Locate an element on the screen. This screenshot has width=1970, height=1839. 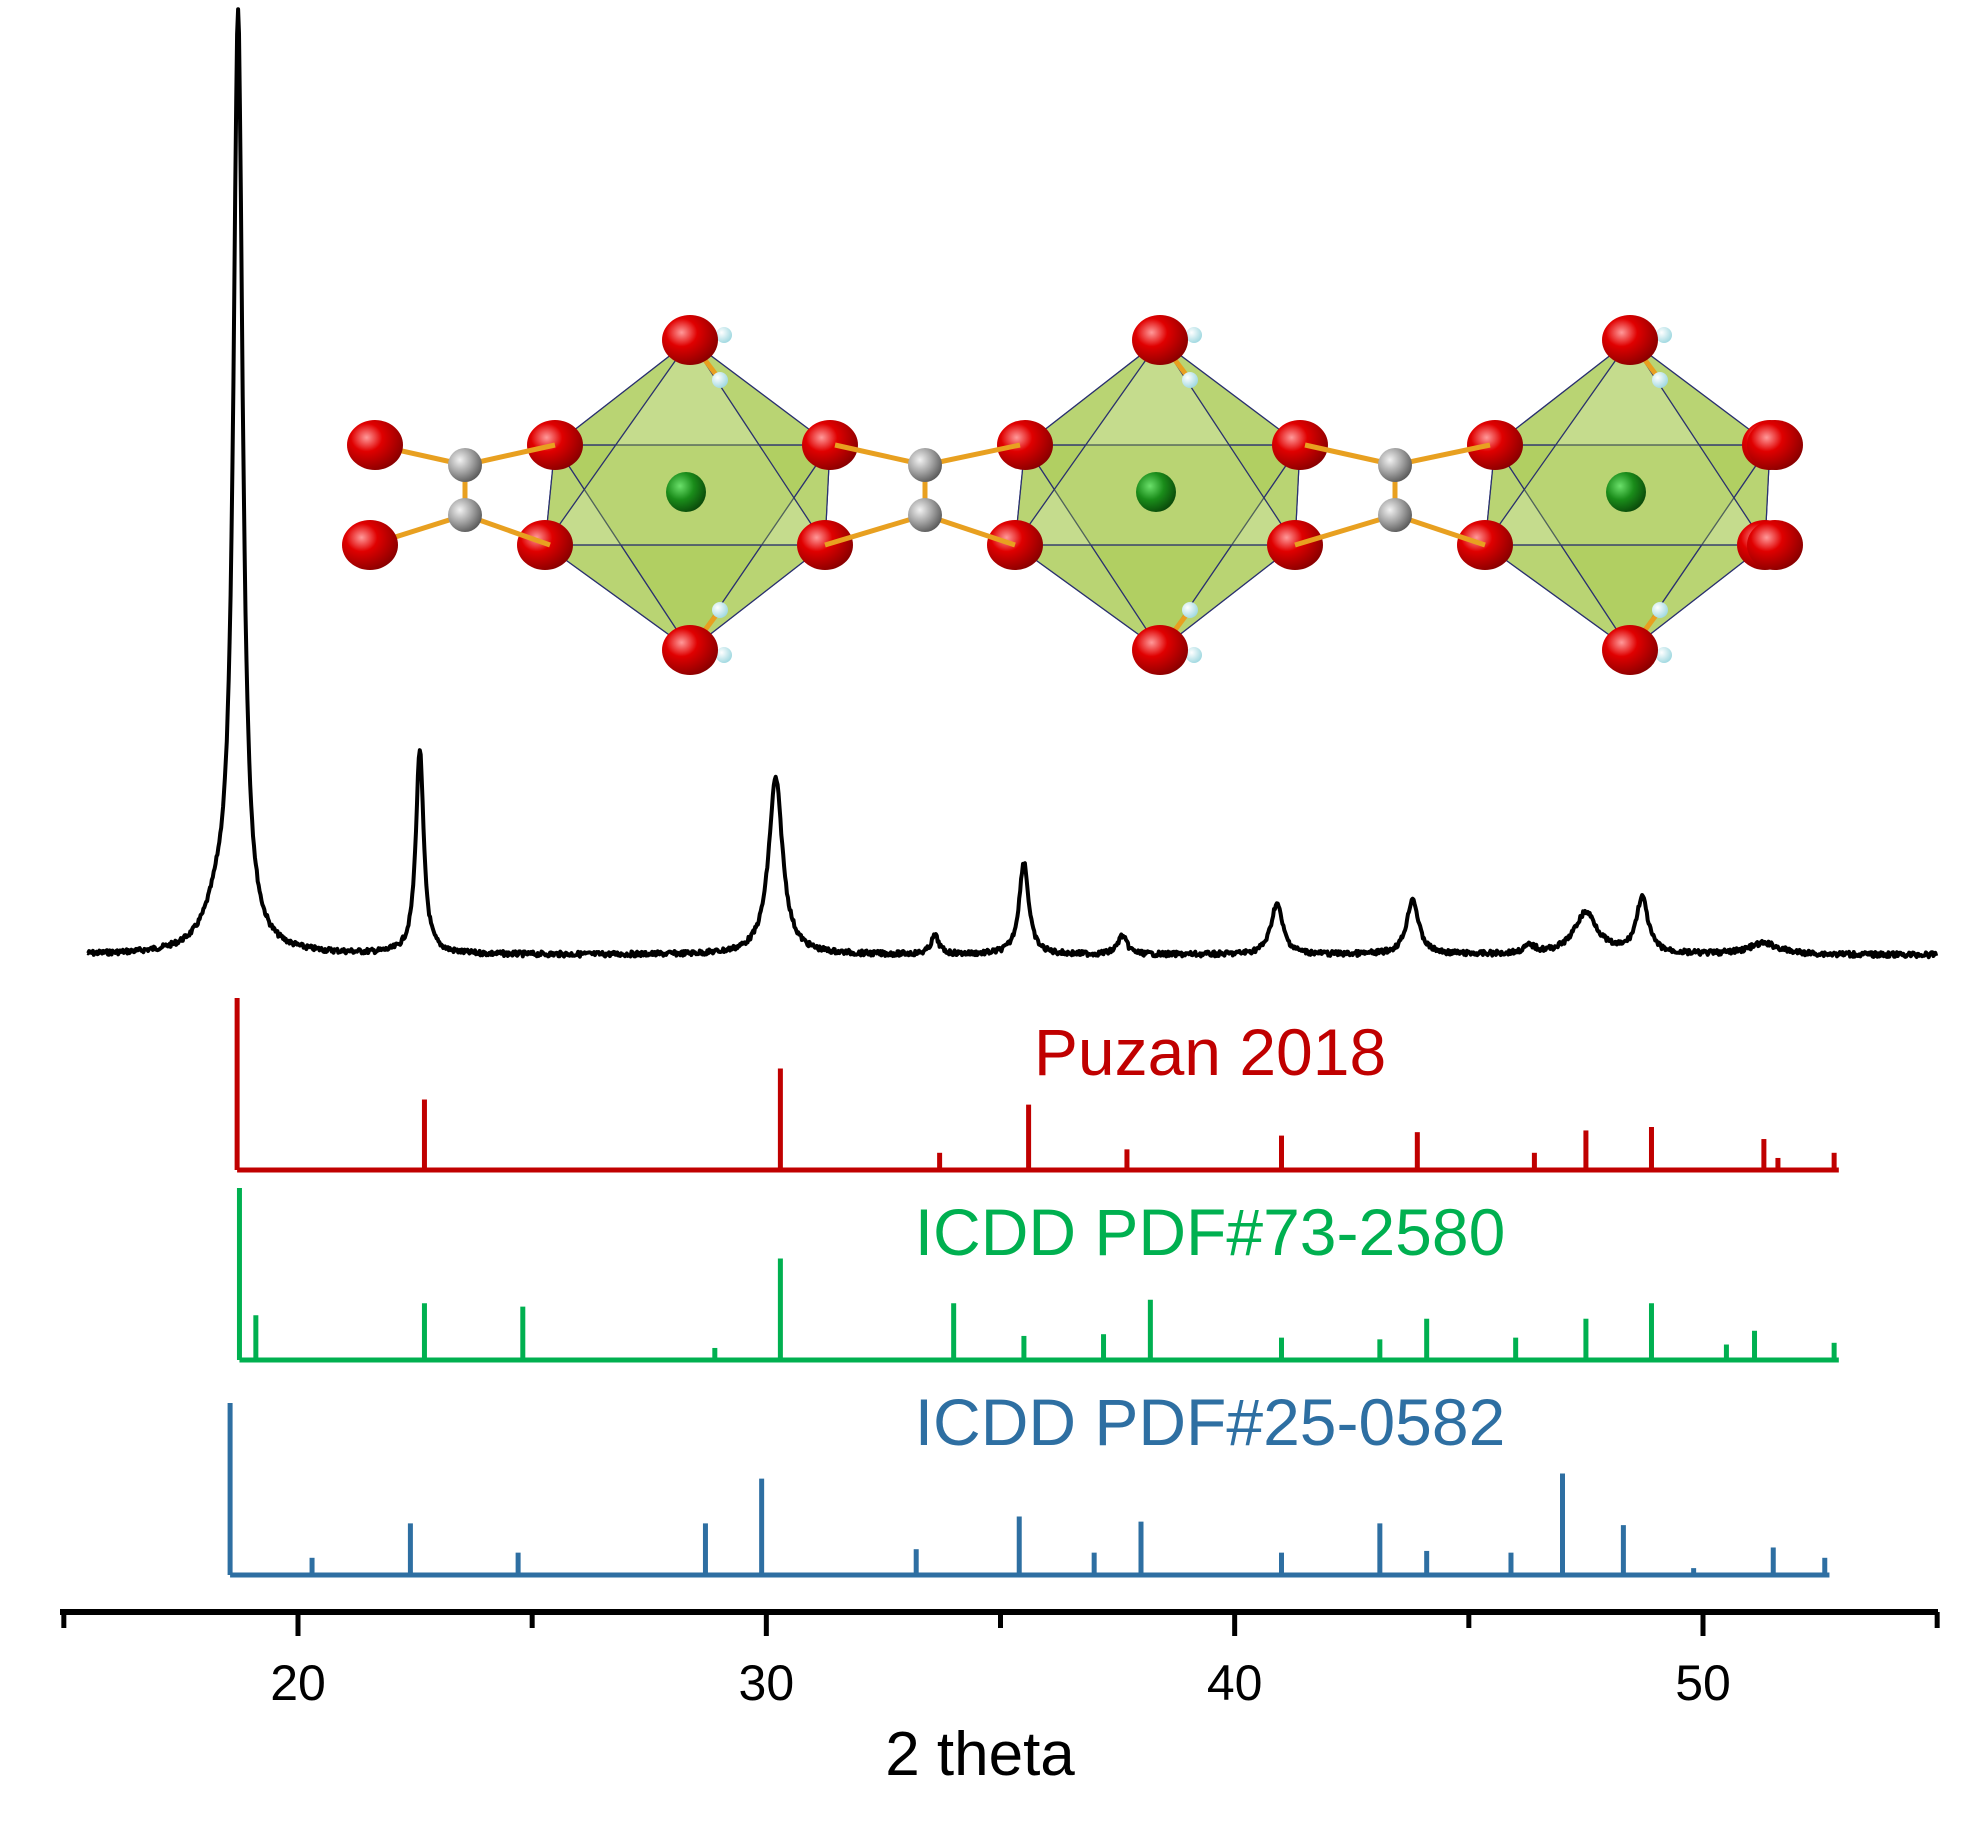
x-tick-label: 50 is located at coordinates (1703, 1683).